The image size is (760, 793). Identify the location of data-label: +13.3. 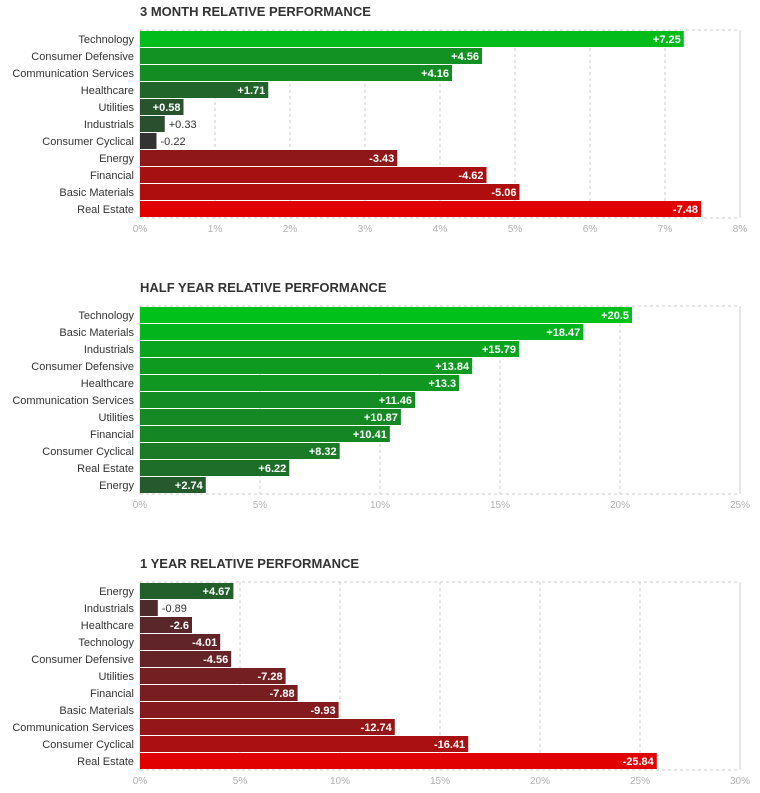
(442, 384).